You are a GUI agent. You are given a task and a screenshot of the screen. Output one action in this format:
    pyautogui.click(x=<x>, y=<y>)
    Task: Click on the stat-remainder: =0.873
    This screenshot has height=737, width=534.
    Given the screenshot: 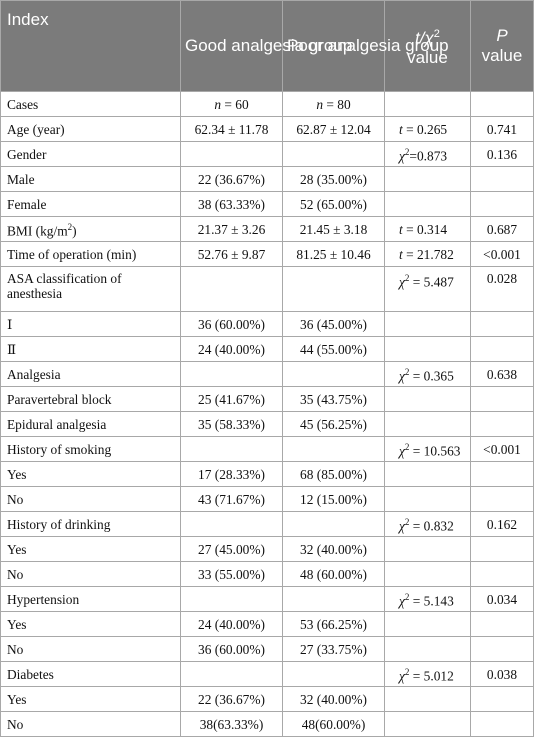 What is the action you would take?
    pyautogui.click(x=428, y=156)
    